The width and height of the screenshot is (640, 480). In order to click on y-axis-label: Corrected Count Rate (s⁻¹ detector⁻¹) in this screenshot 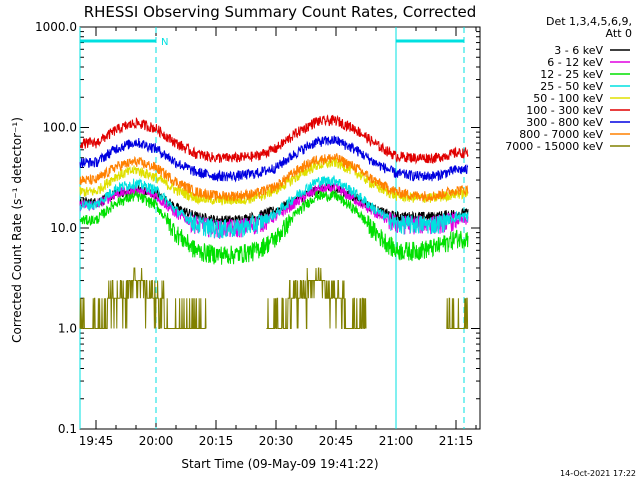, I will do `click(17, 230)`.